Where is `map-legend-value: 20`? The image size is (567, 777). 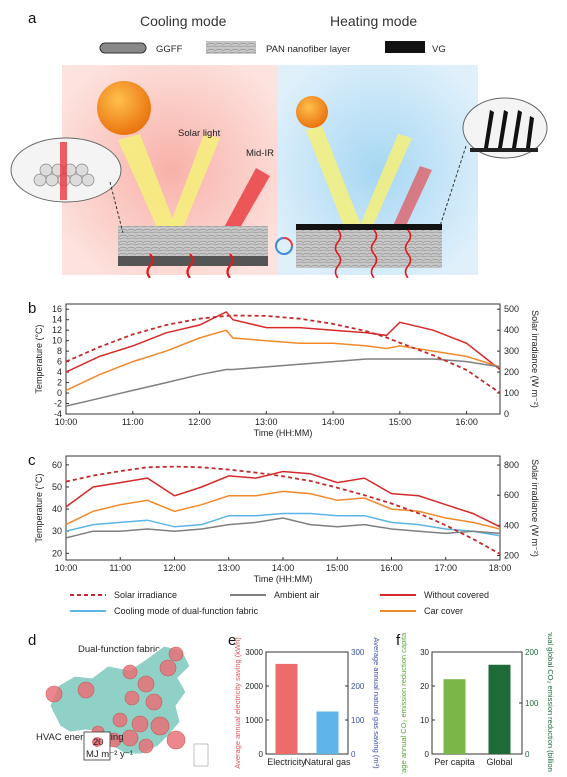 map-legend-value: 20 is located at coordinates (98, 742).